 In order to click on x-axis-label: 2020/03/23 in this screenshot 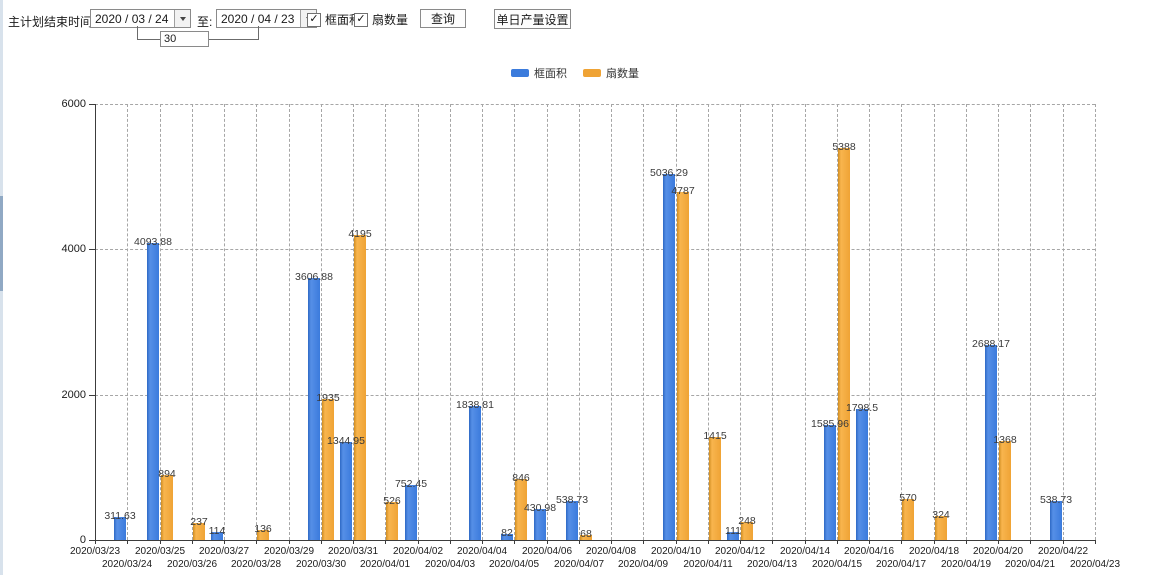, I will do `click(95, 551)`.